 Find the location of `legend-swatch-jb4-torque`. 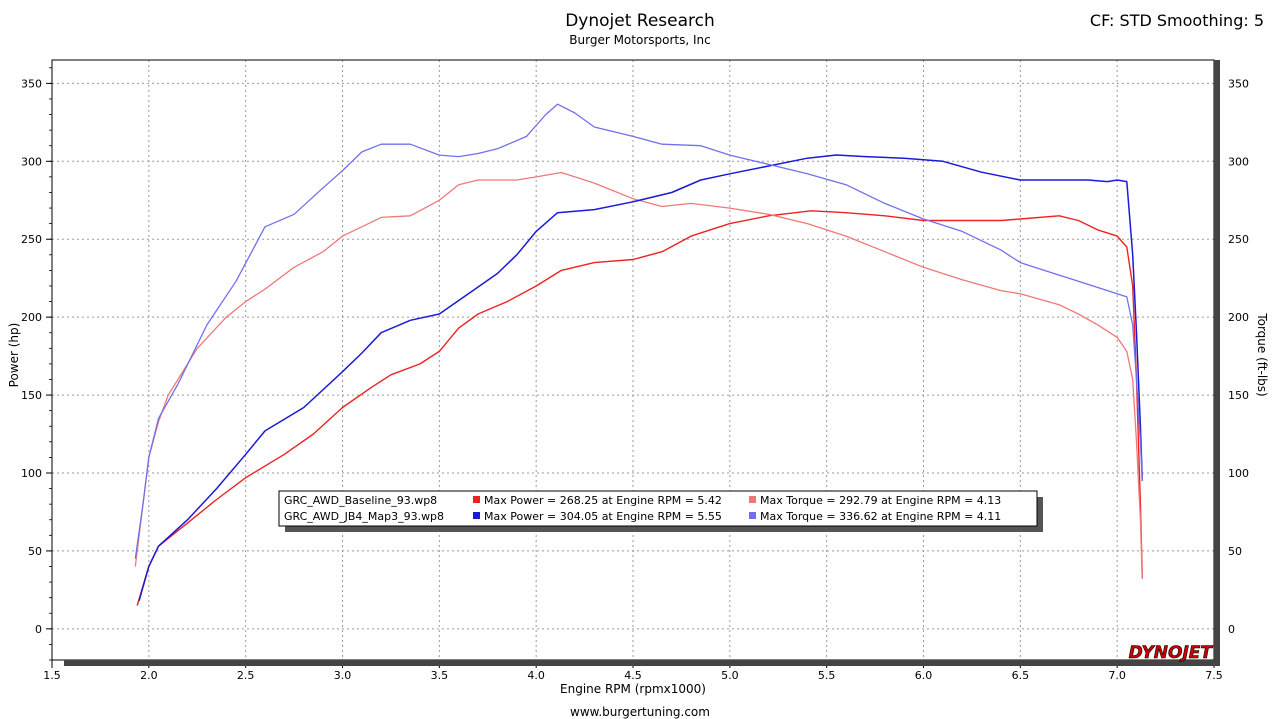

legend-swatch-jb4-torque is located at coordinates (752, 515).